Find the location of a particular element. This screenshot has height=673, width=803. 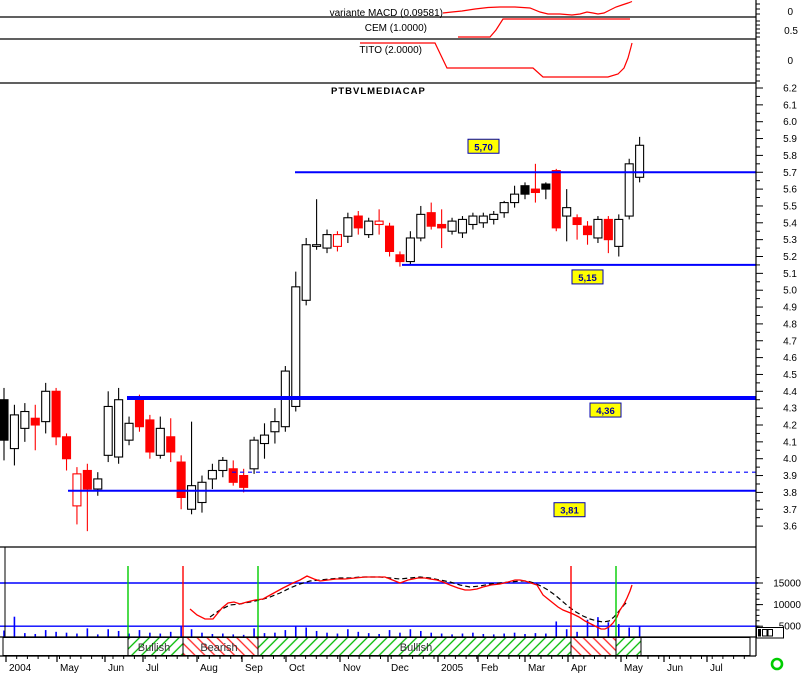

chart-title: PTBVLMEDIACAP is located at coordinates (378, 91).